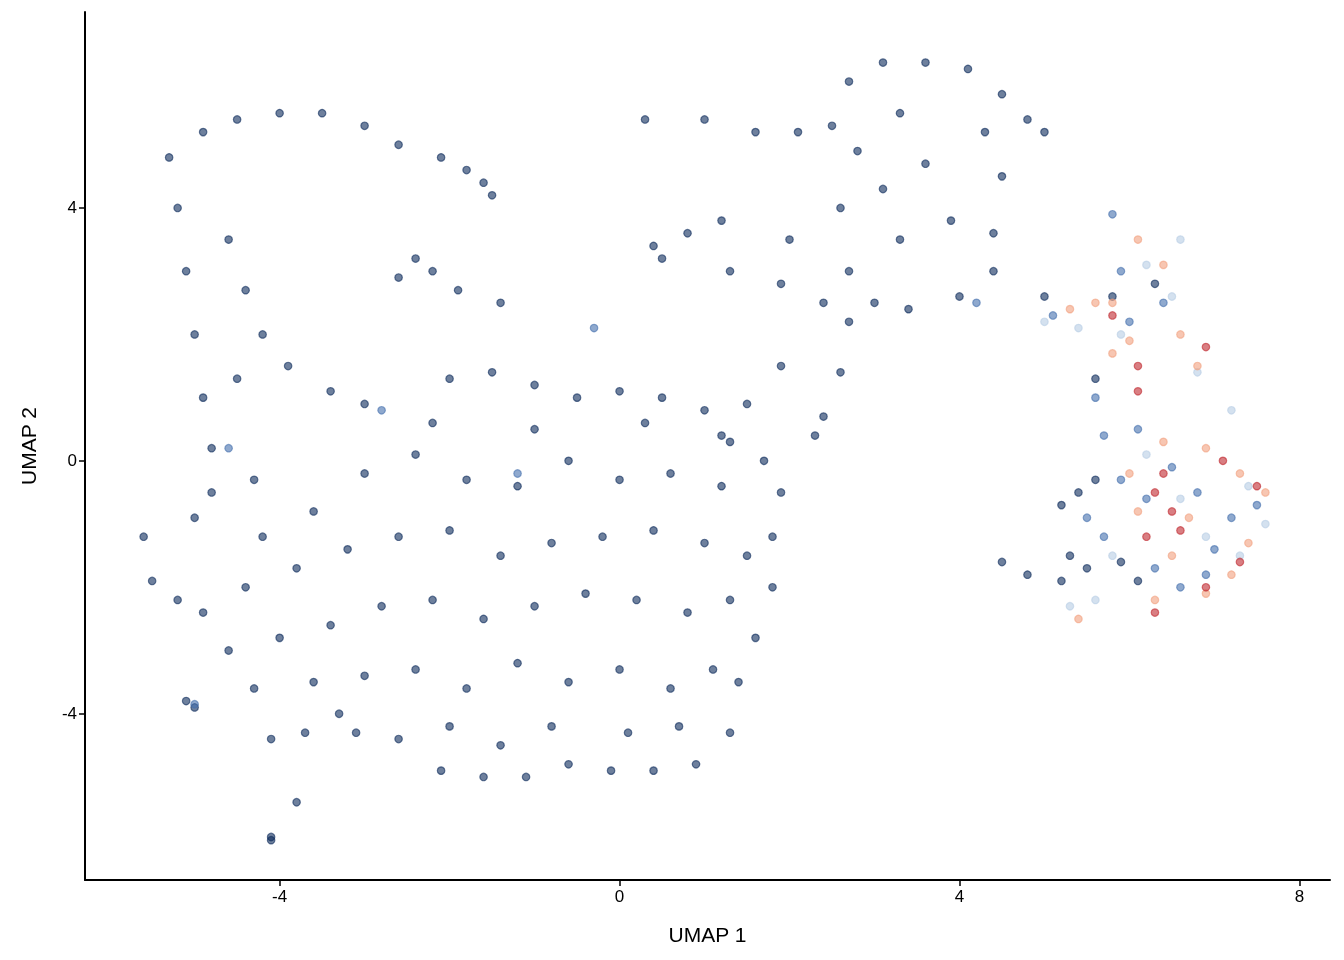 This screenshot has height=960, width=1344. I want to click on x-tick-label: 0, so click(619, 896).